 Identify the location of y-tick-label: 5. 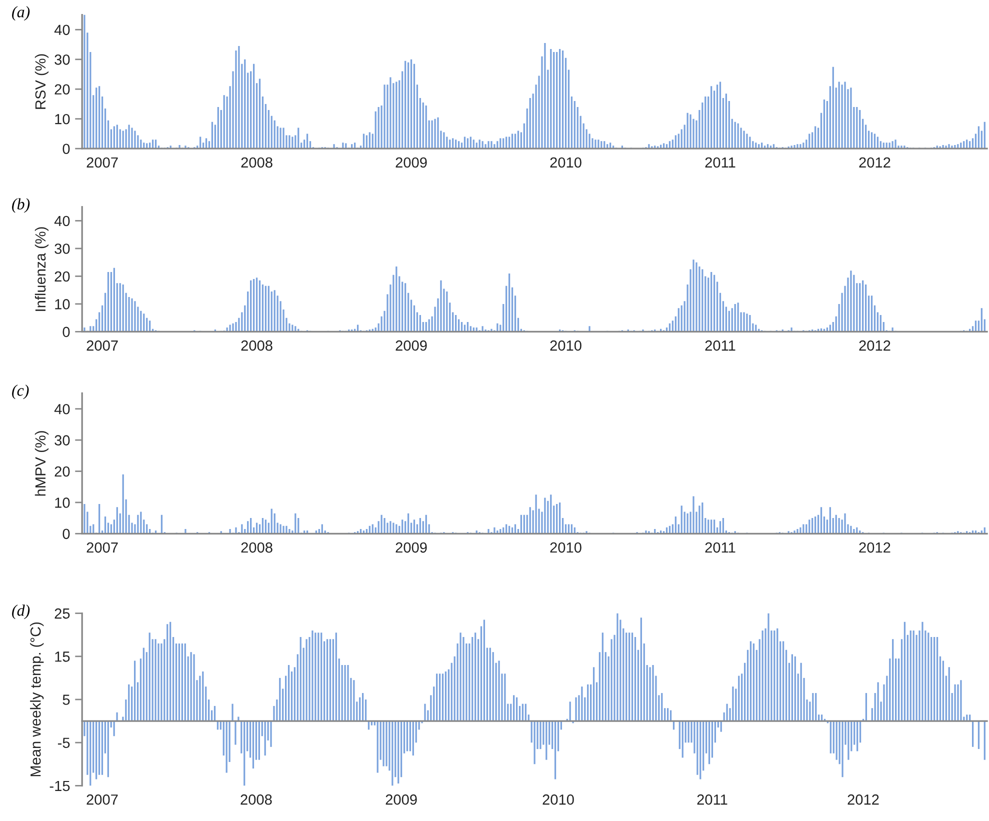
(66, 699).